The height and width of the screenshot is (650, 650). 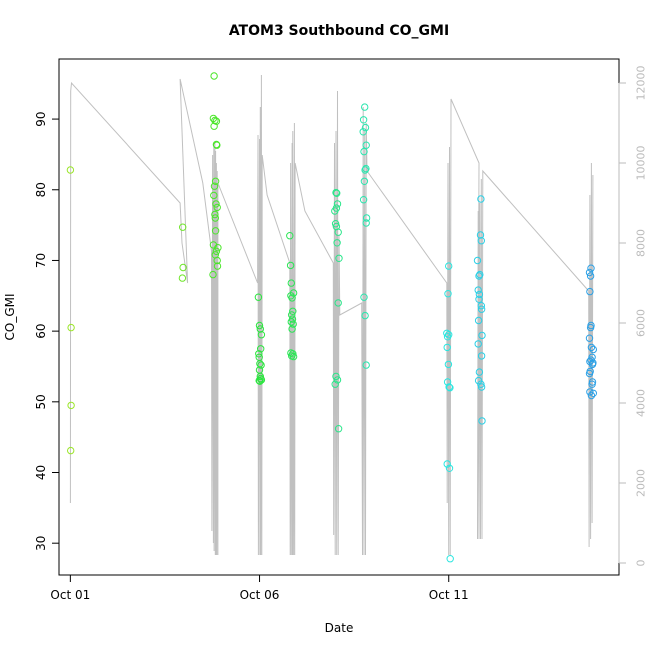 I want to click on x-tick-label: Oct 06, so click(x=260, y=595).